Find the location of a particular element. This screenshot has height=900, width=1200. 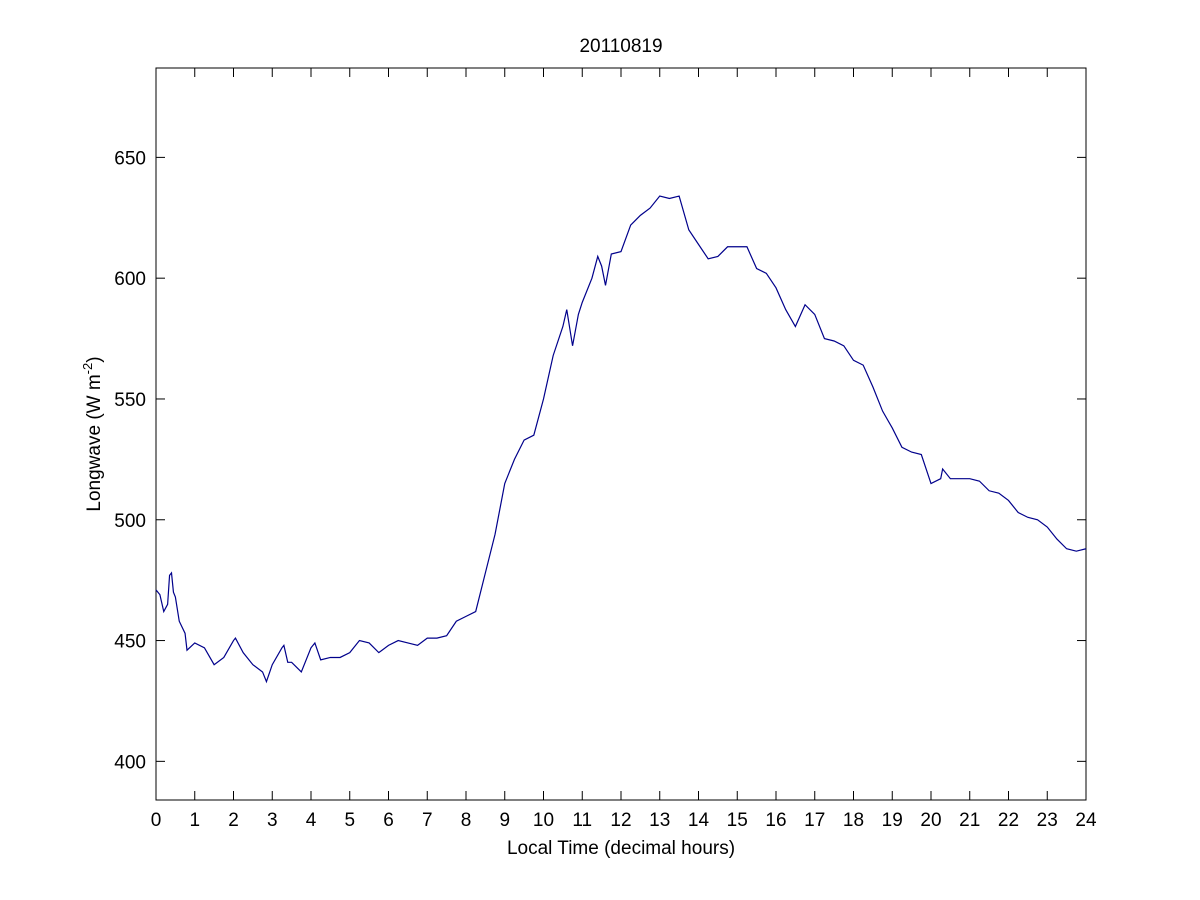

x-tick-label: 12 is located at coordinates (620, 820).